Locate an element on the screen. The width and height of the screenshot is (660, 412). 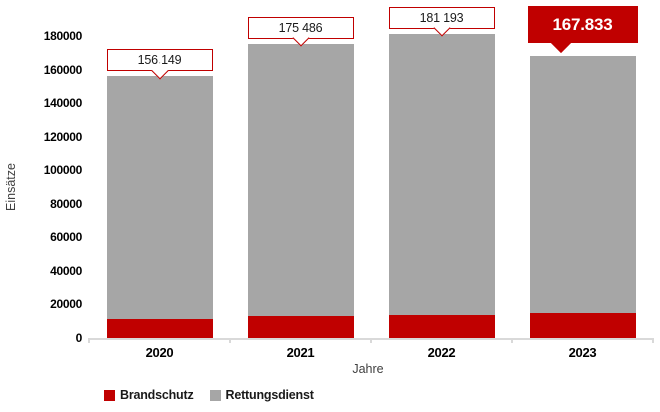
bar-segment-rettungsdienst-2023 is located at coordinates (582, 184).